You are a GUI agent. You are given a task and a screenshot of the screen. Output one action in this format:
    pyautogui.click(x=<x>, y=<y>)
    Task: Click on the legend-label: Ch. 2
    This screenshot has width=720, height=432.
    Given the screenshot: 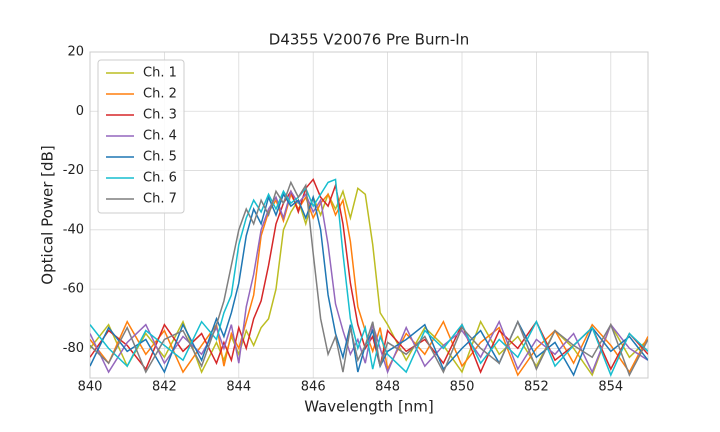 What is the action you would take?
    pyautogui.click(x=160, y=94)
    